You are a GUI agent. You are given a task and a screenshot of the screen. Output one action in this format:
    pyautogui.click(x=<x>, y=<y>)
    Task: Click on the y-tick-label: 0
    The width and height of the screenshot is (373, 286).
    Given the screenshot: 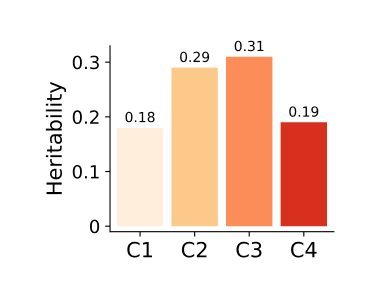 What is the action you would take?
    pyautogui.click(x=95, y=227)
    